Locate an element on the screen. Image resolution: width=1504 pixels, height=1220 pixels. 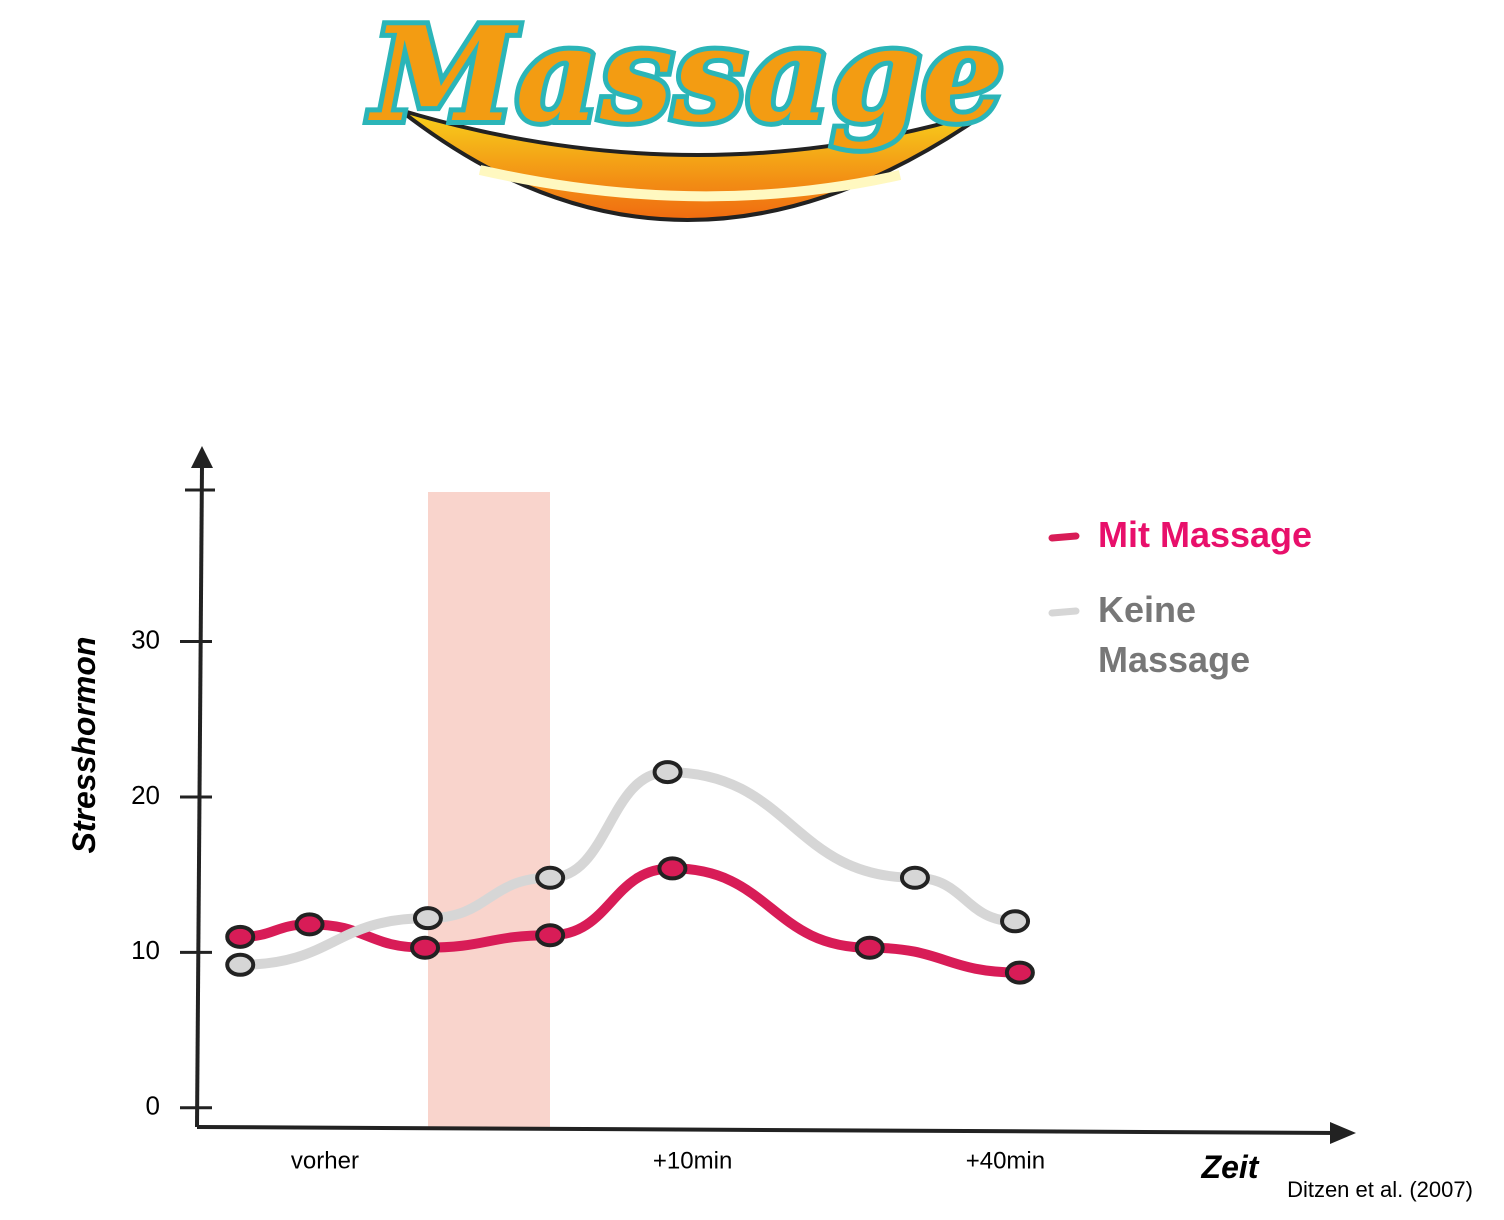
y-tick-label: 0 is located at coordinates (153, 1106).